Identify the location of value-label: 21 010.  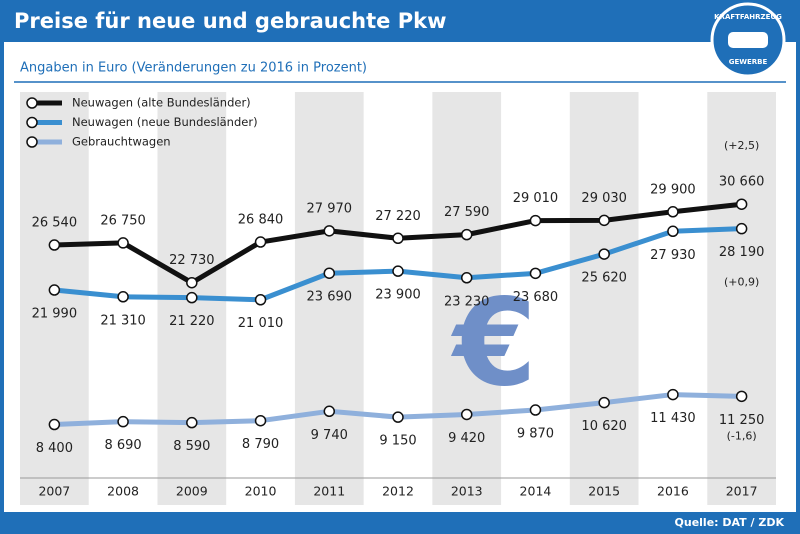
(261, 323).